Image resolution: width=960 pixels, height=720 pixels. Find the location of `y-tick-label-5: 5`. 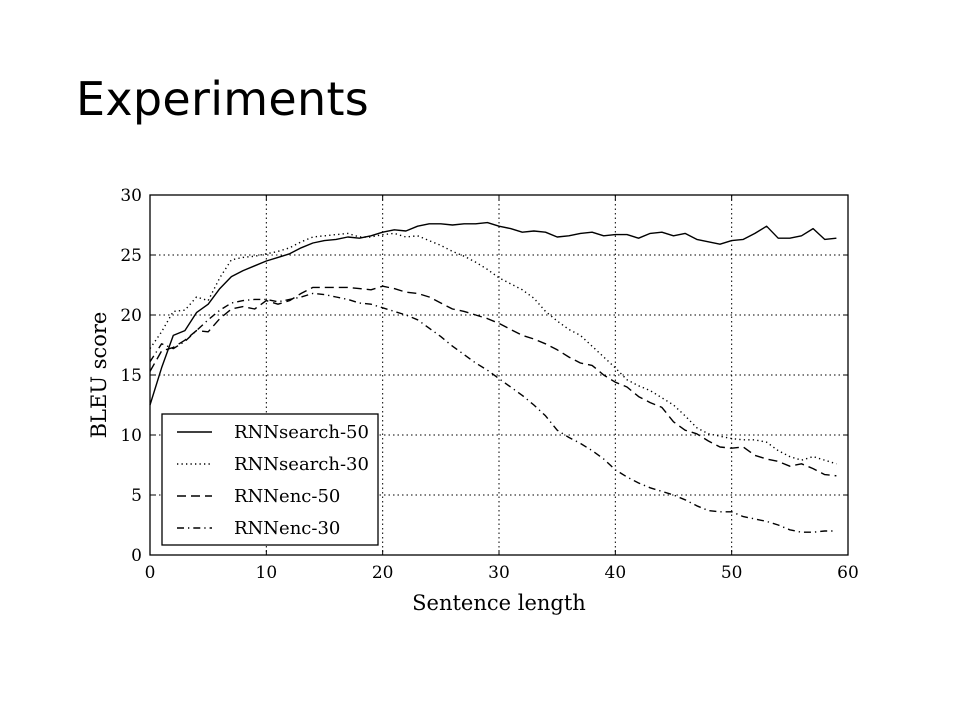

y-tick-label-5: 5 is located at coordinates (136, 496).